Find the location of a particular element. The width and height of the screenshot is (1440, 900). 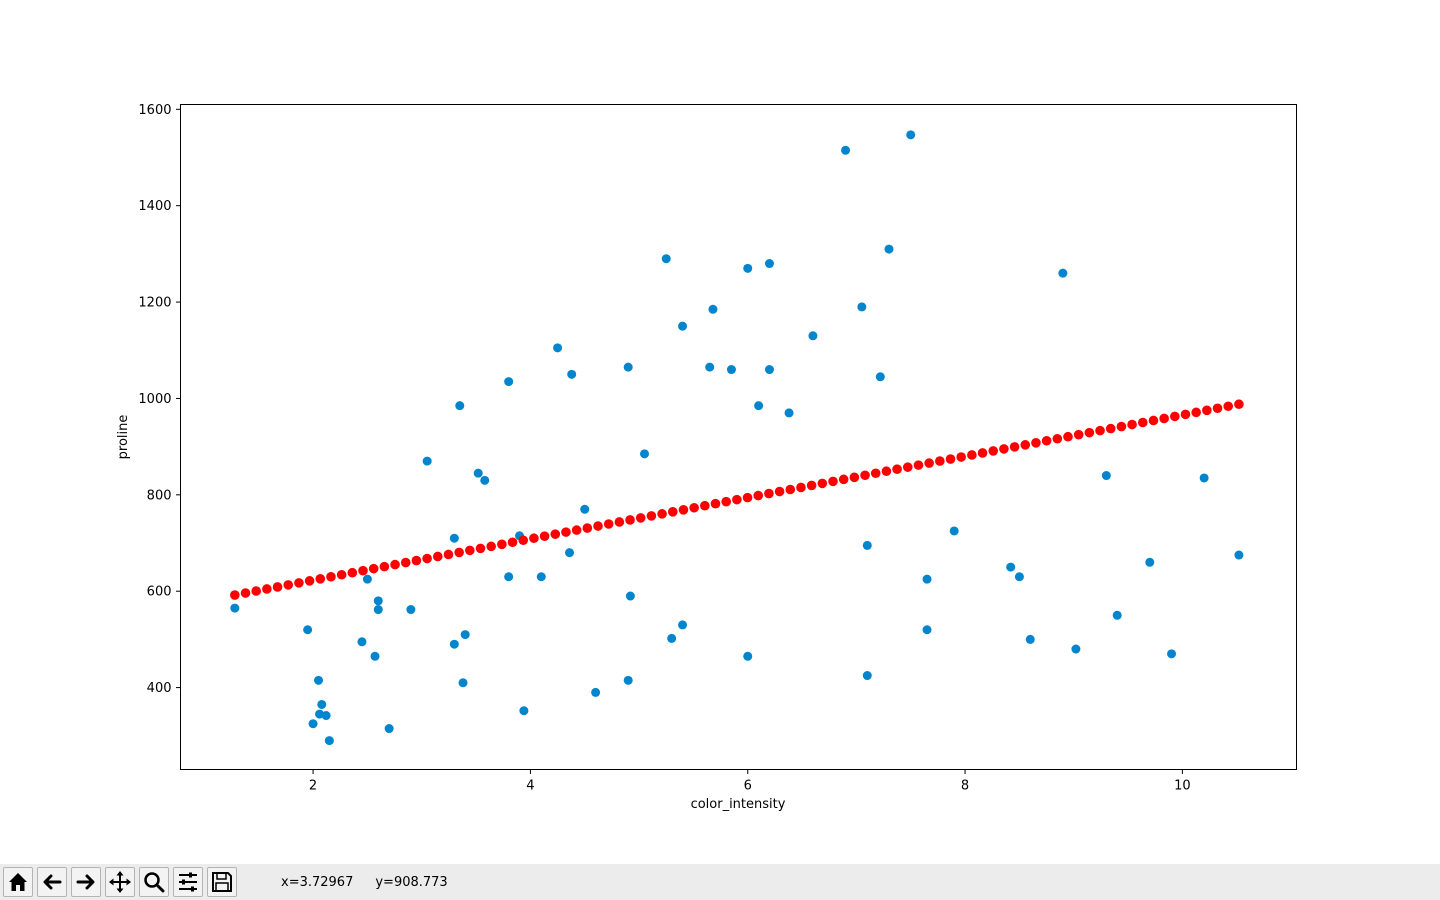

y-tick-label: 600 is located at coordinates (159, 592).